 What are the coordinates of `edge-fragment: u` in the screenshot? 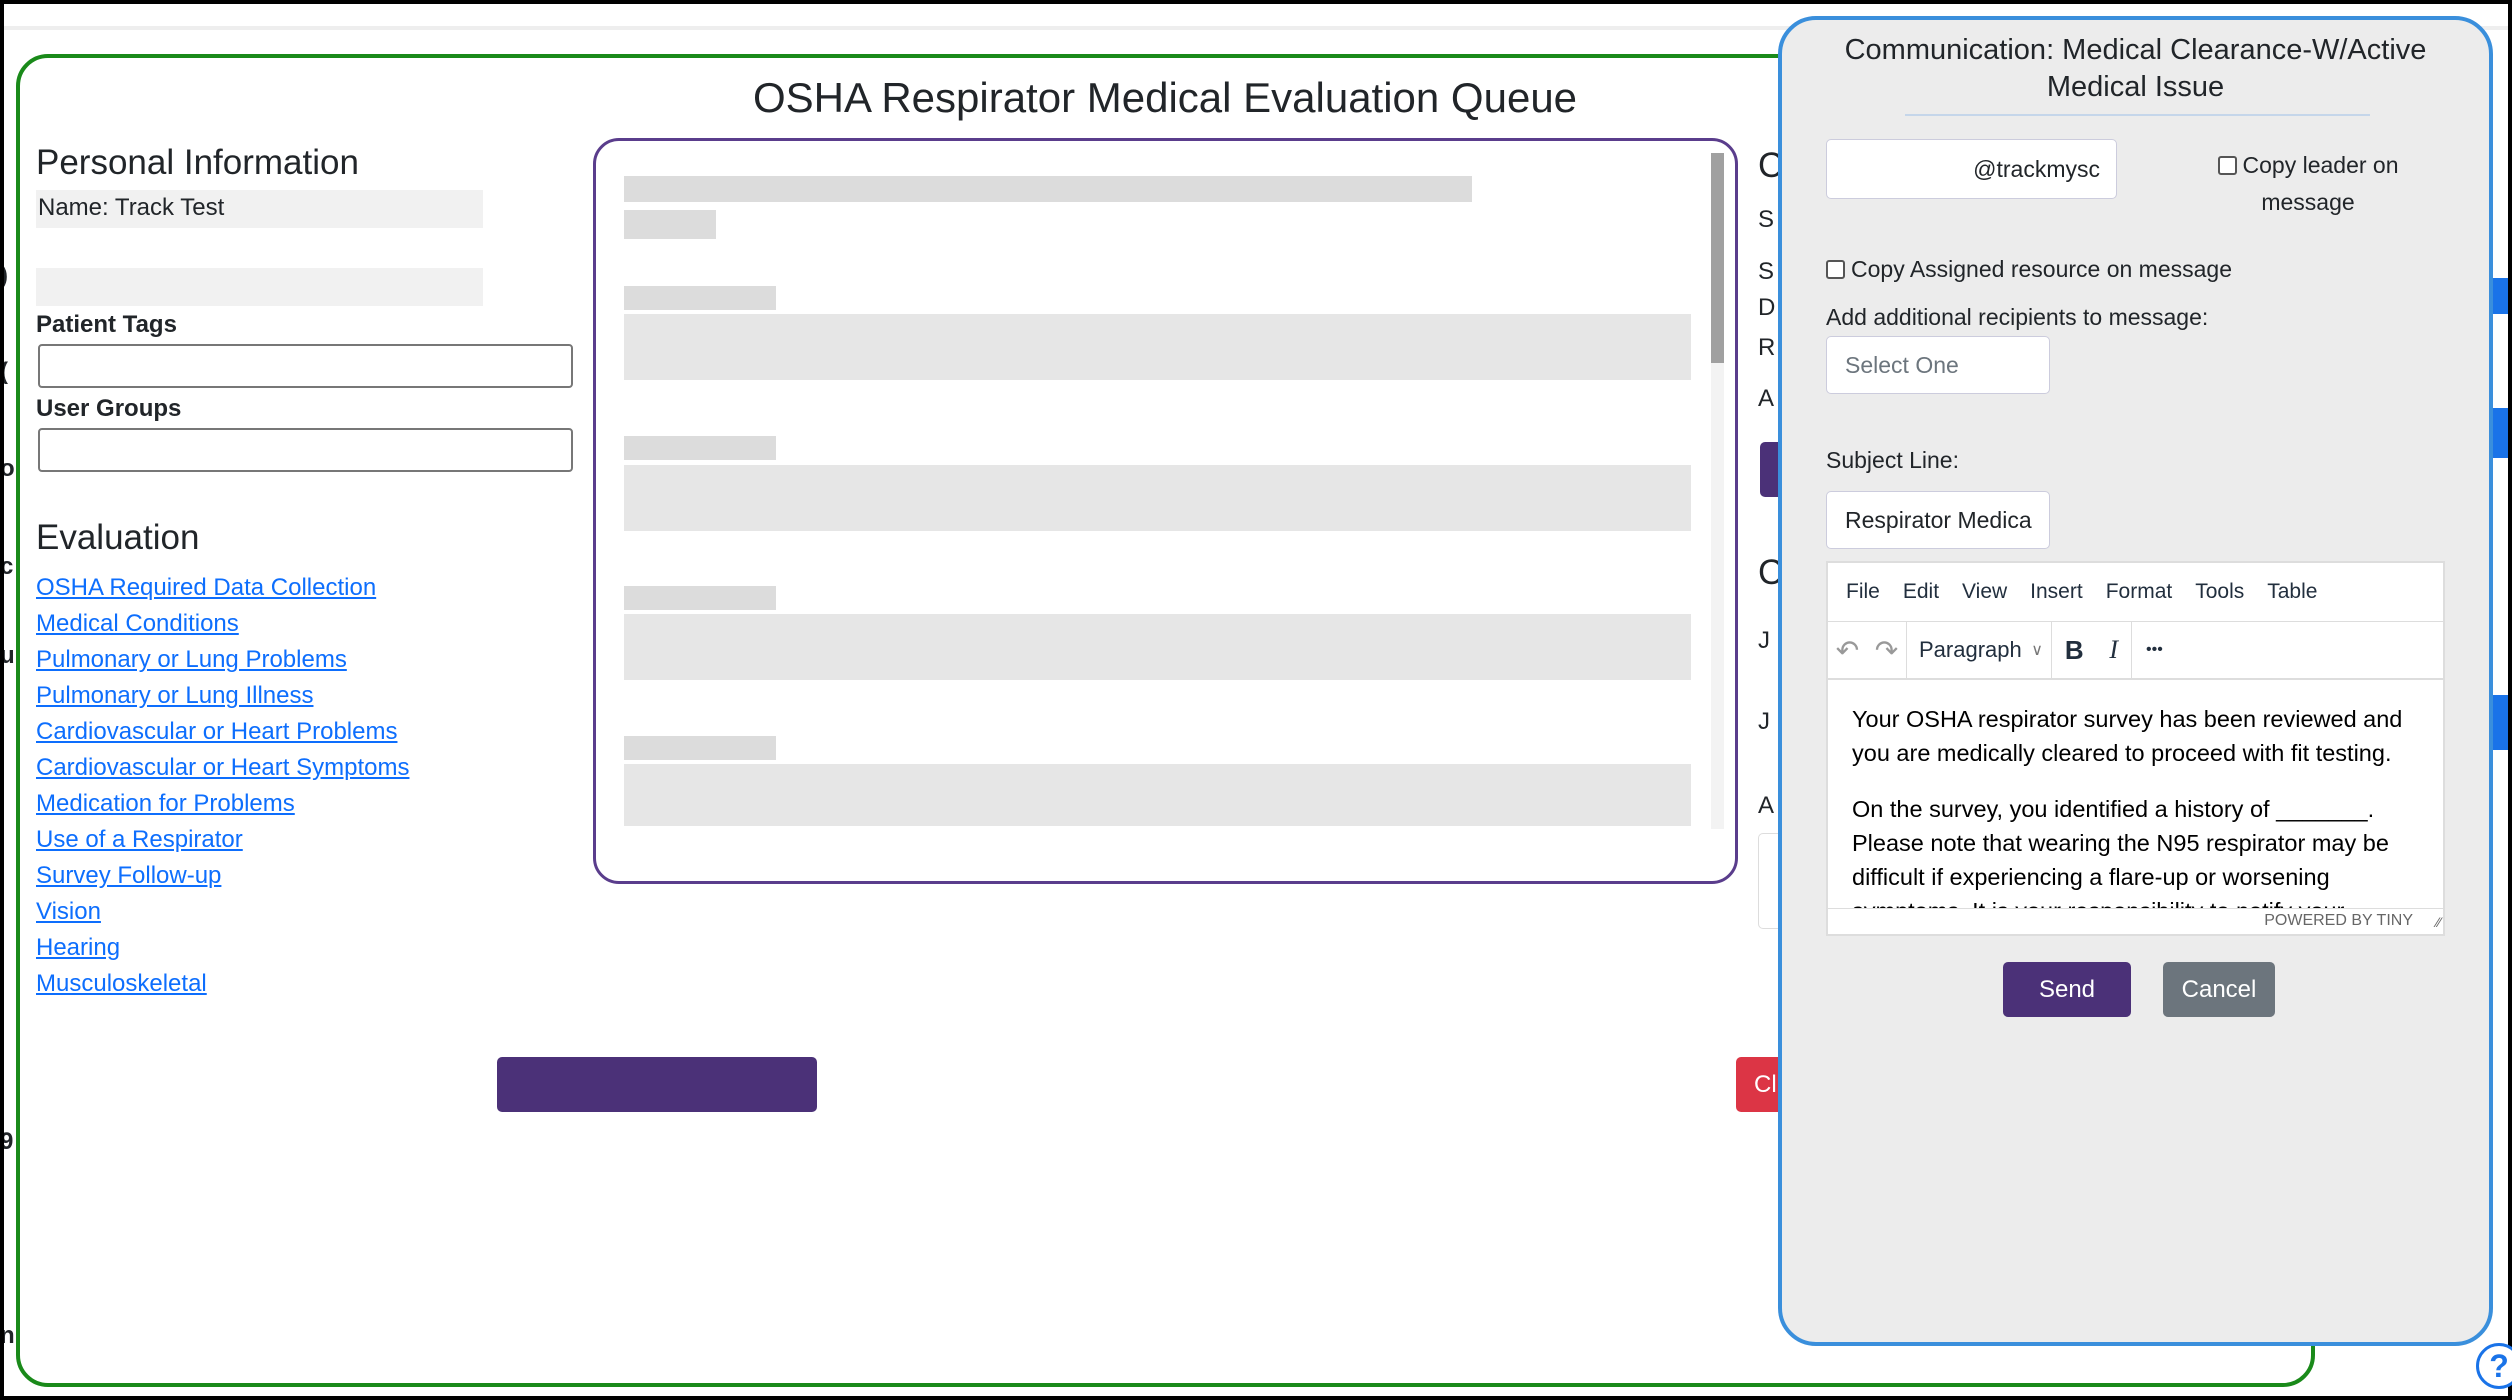 It's located at (7, 655).